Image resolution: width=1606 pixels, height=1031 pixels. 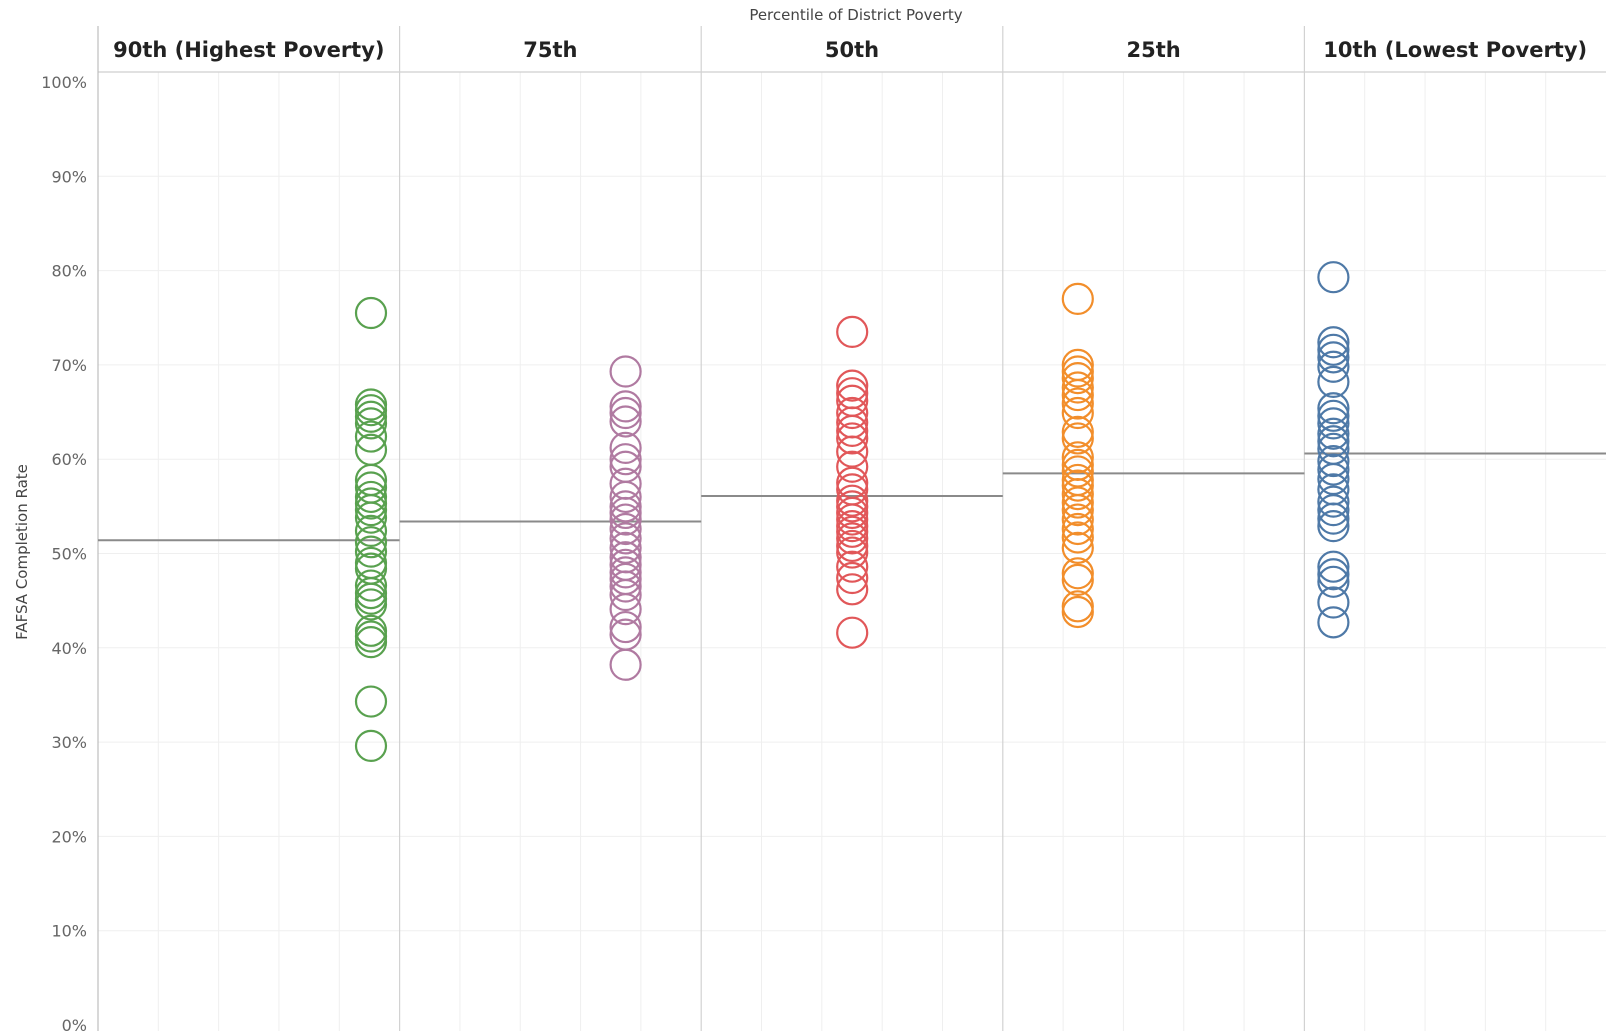 I want to click on average-lines, so click(x=852, y=497).